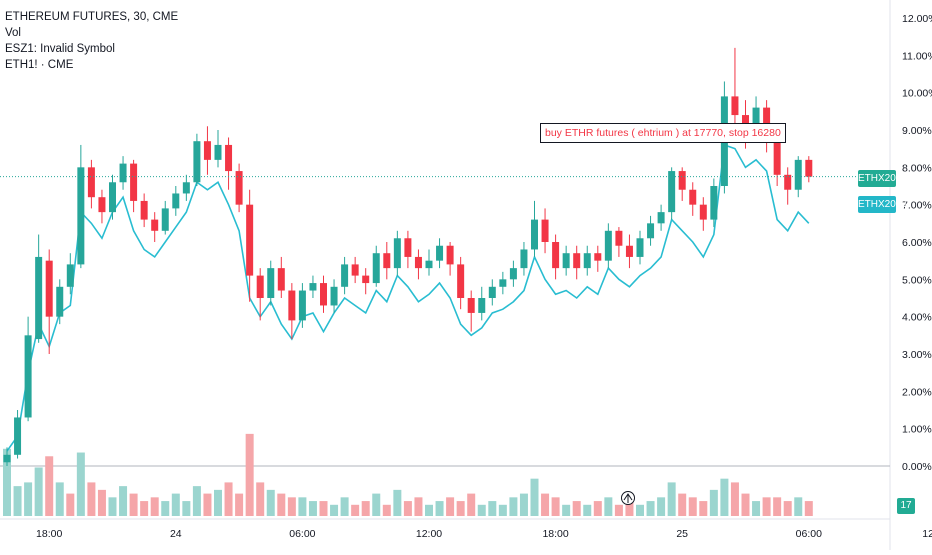  I want to click on y-tick-label: 5.00%, so click(917, 280).